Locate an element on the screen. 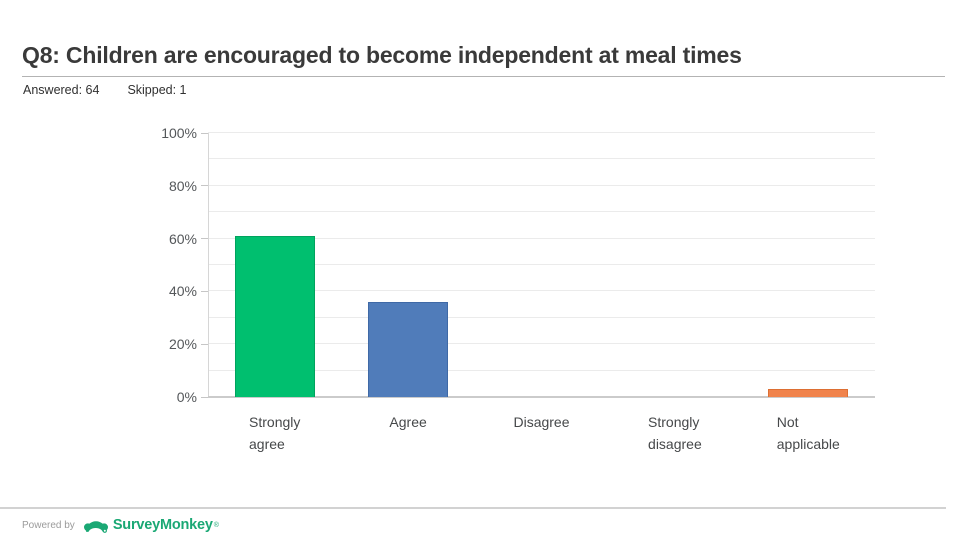 This screenshot has width=960, height=540. category-label: Not applicable is located at coordinates (808, 433).